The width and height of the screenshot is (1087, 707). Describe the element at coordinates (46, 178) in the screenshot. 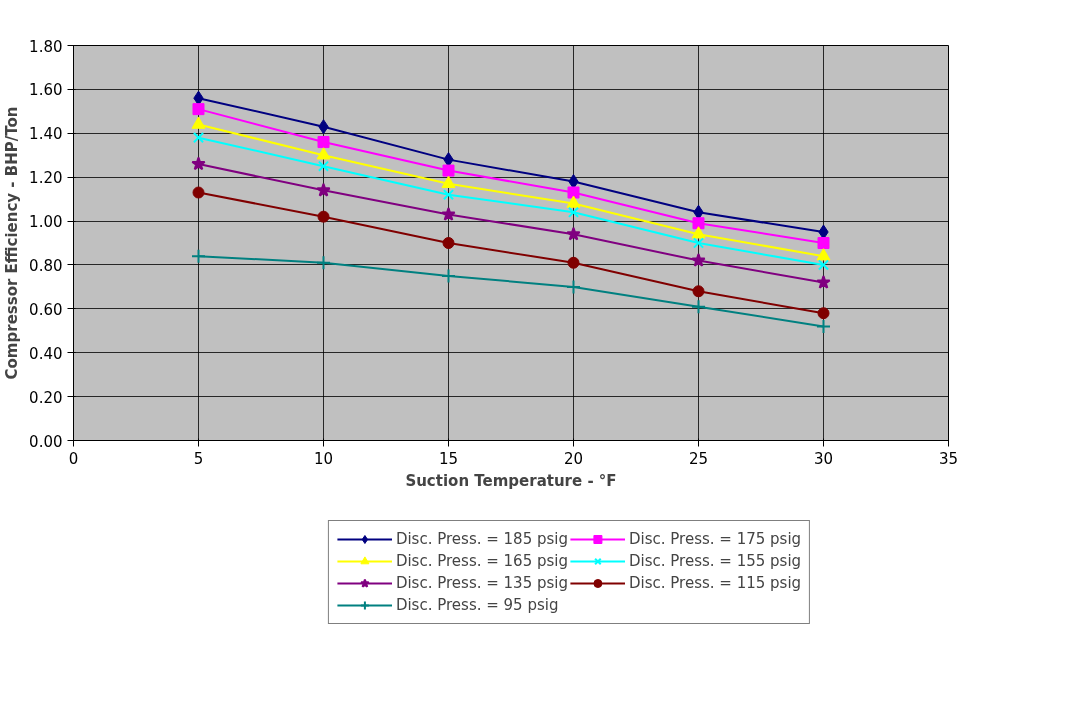

I see `y-tick-label: 1.20` at that location.